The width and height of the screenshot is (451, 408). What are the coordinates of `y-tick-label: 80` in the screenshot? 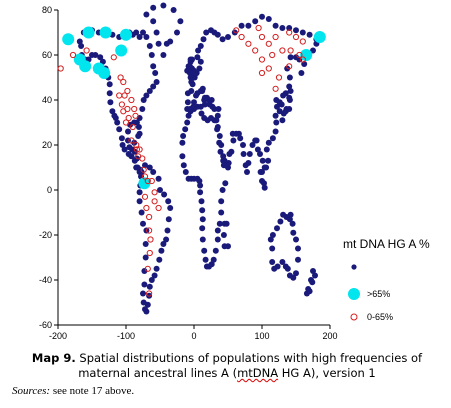 It's located at (47, 10).